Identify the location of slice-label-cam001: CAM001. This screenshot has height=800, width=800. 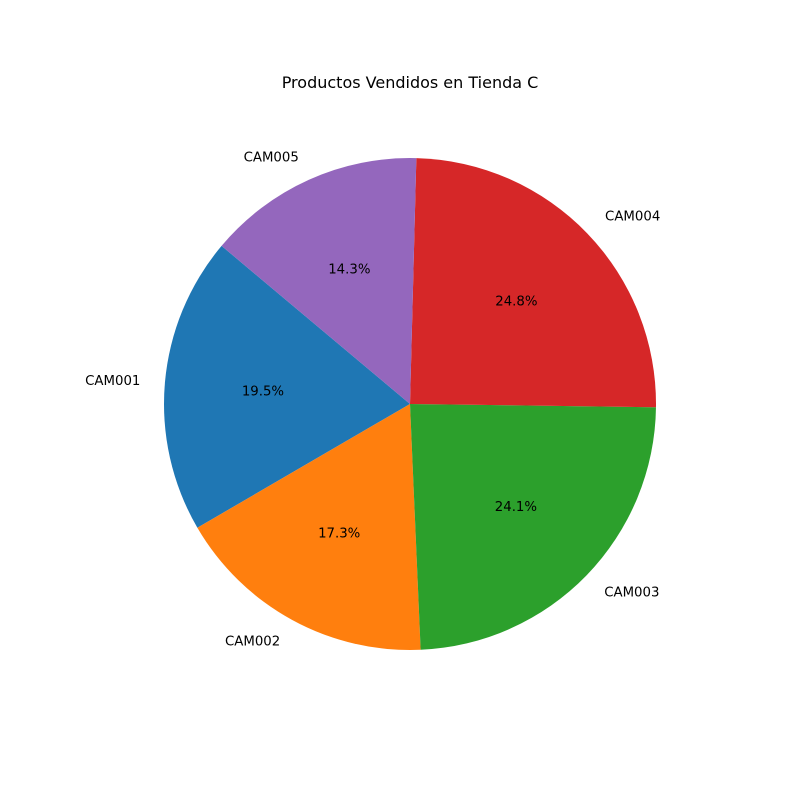
(112, 381).